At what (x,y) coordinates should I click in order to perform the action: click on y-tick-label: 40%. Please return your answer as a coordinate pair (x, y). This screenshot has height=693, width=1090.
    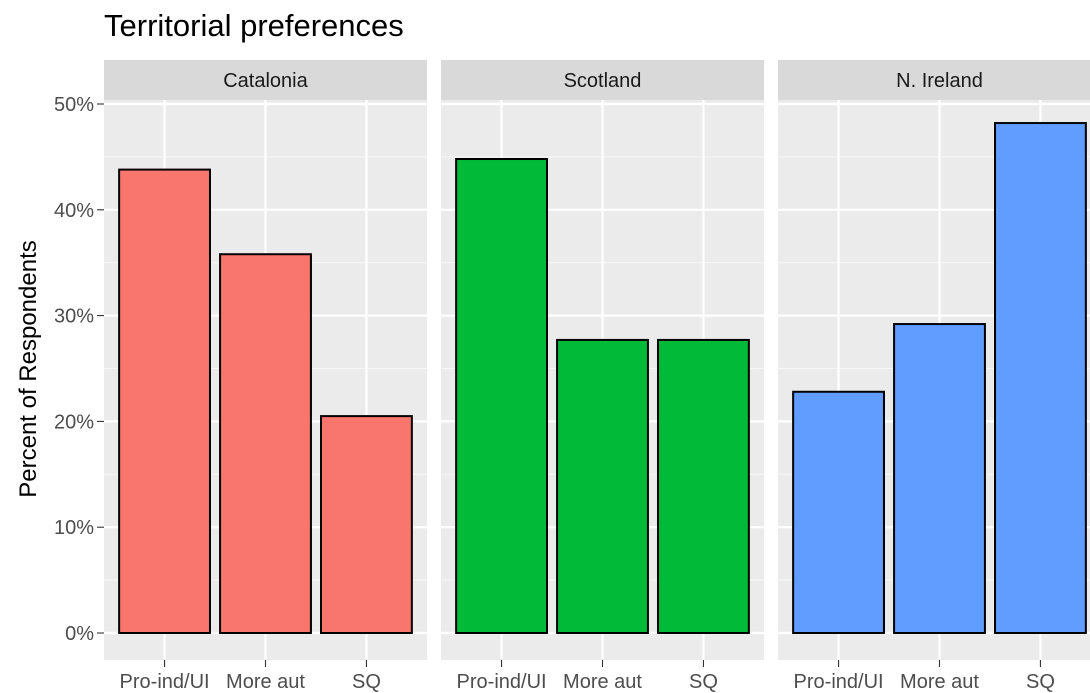
    Looking at the image, I should click on (74, 211).